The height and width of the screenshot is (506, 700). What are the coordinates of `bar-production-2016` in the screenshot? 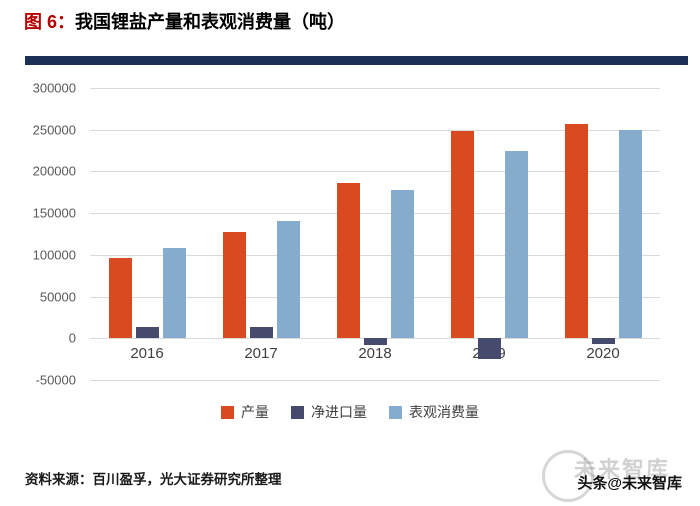 It's located at (120, 298).